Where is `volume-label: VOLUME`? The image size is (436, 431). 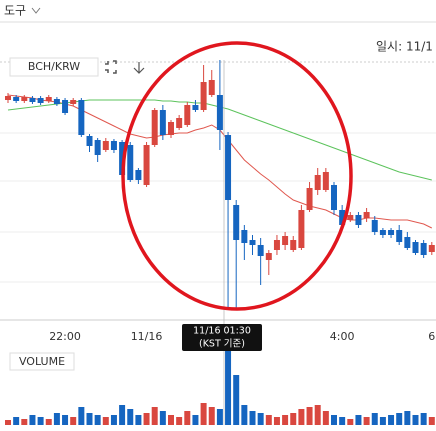
volume-label: VOLUME is located at coordinates (42, 361).